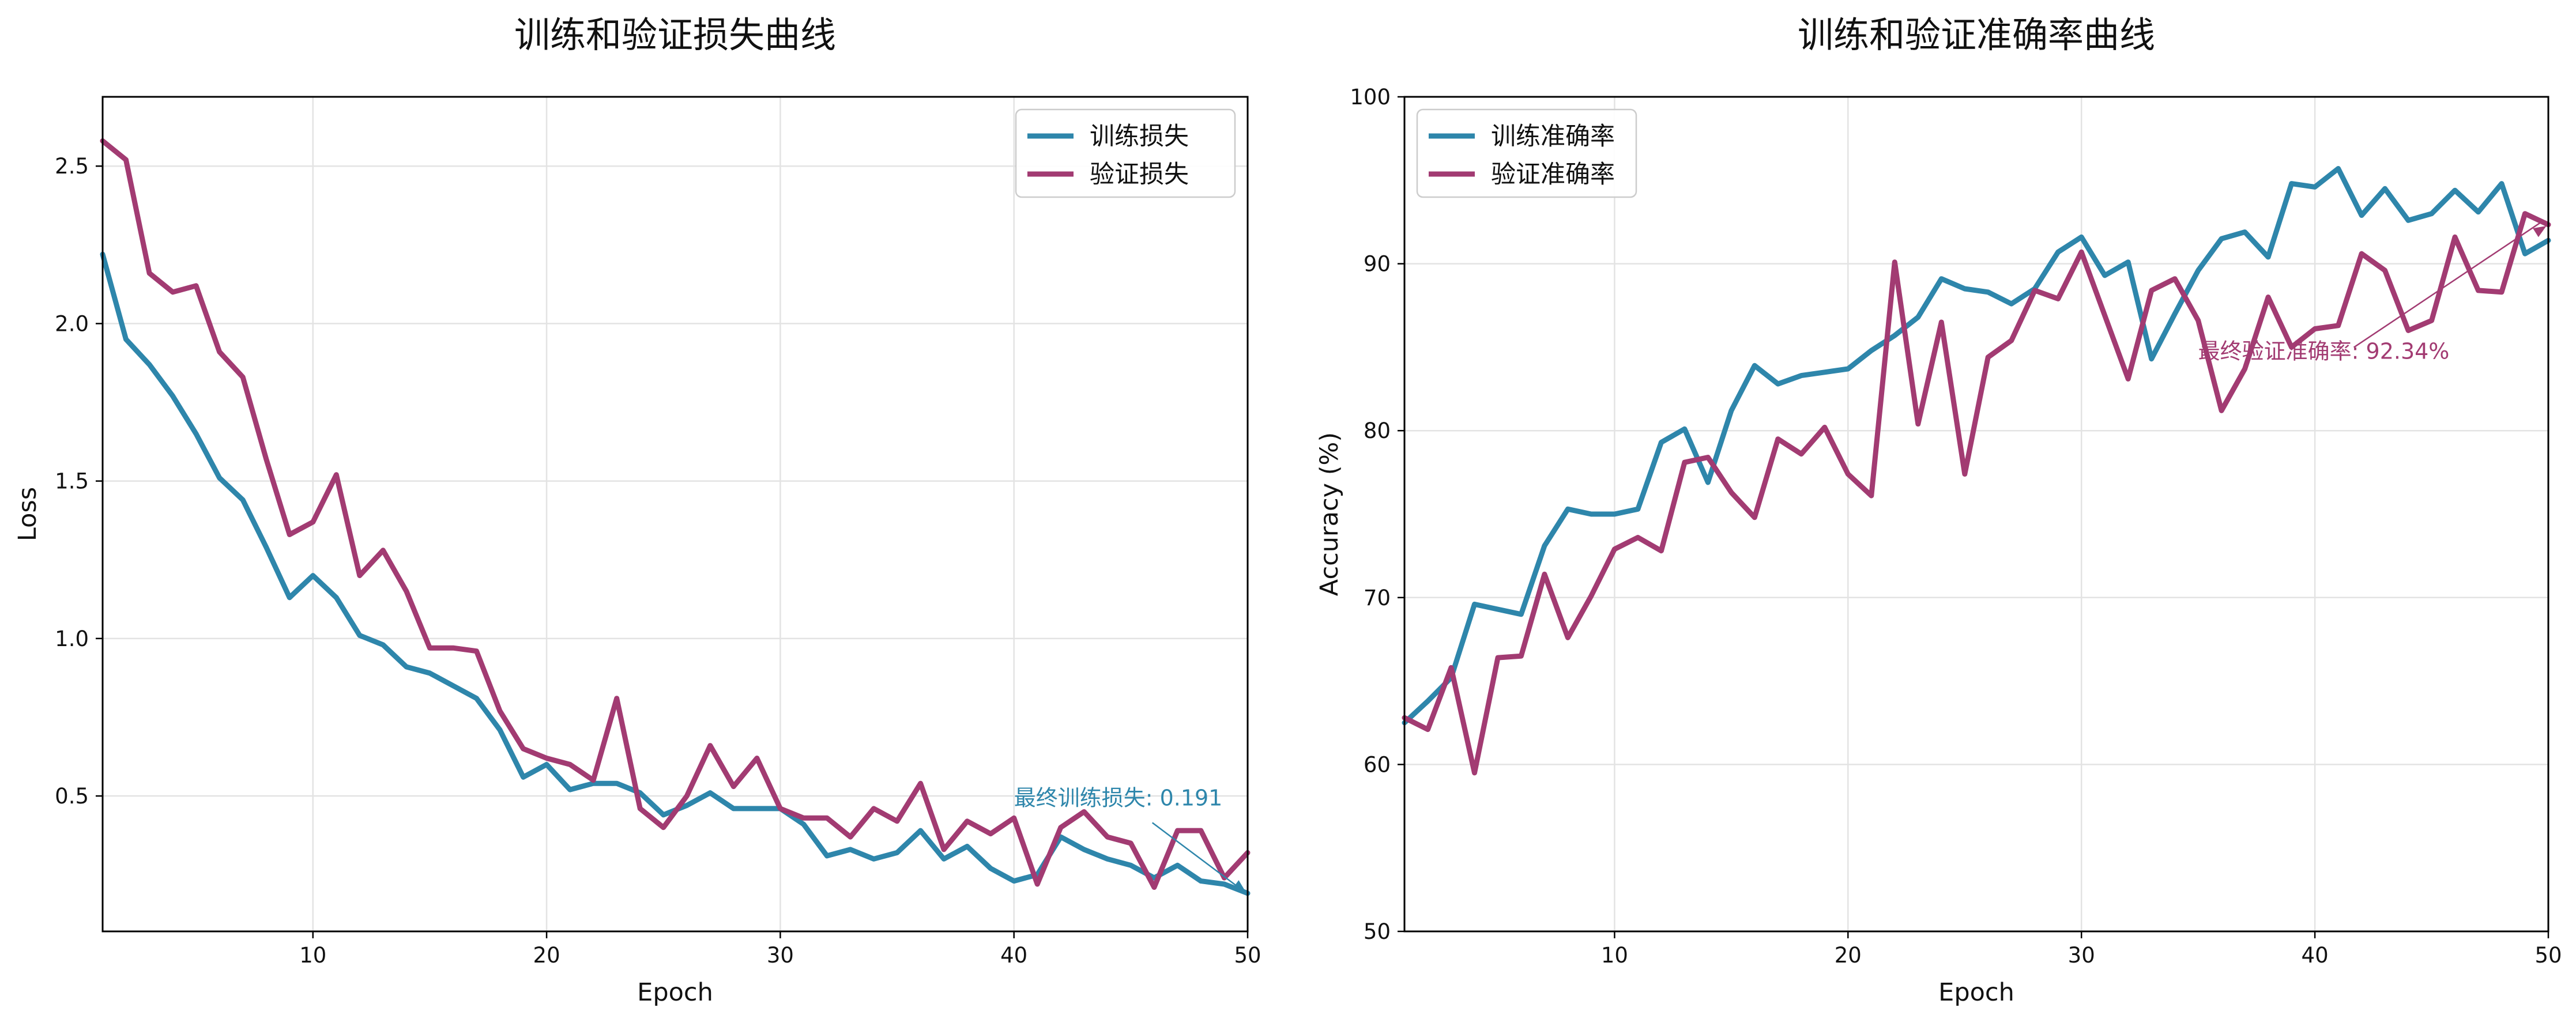 The image size is (2576, 1019). I want to click on y-axis-label: Accuracy (%), so click(1329, 514).